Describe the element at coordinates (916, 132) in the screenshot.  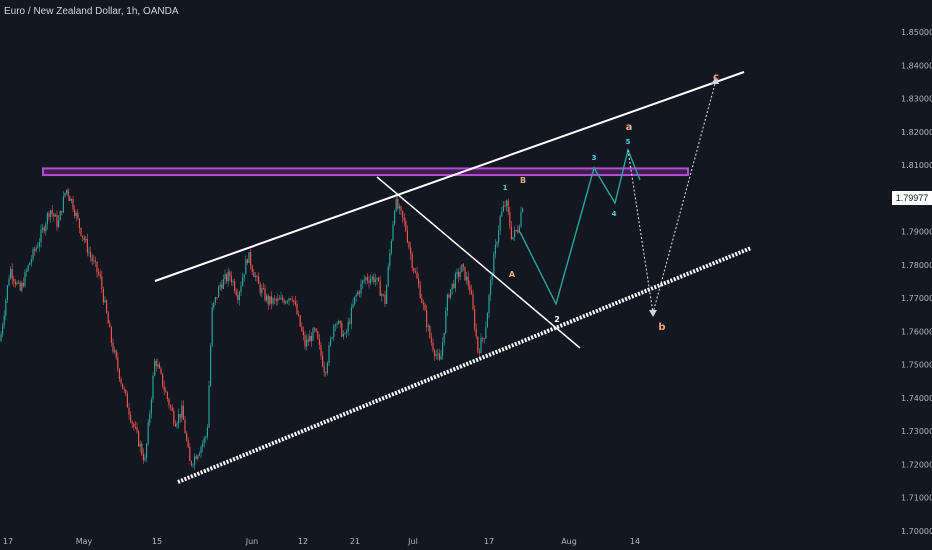
I see `price-tick-label: 1.82000` at that location.